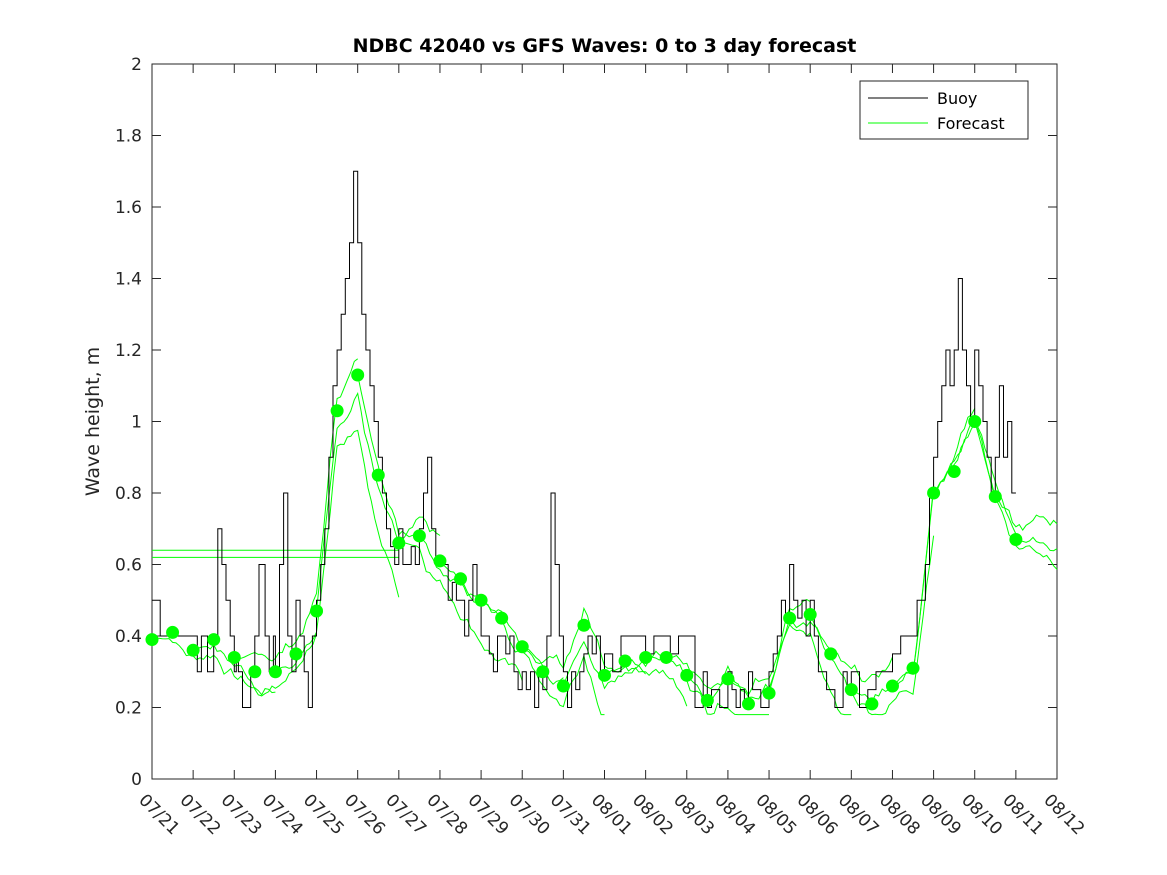  Describe the element at coordinates (488, 814) in the screenshot. I see `x-tick-label: 07/29` at that location.